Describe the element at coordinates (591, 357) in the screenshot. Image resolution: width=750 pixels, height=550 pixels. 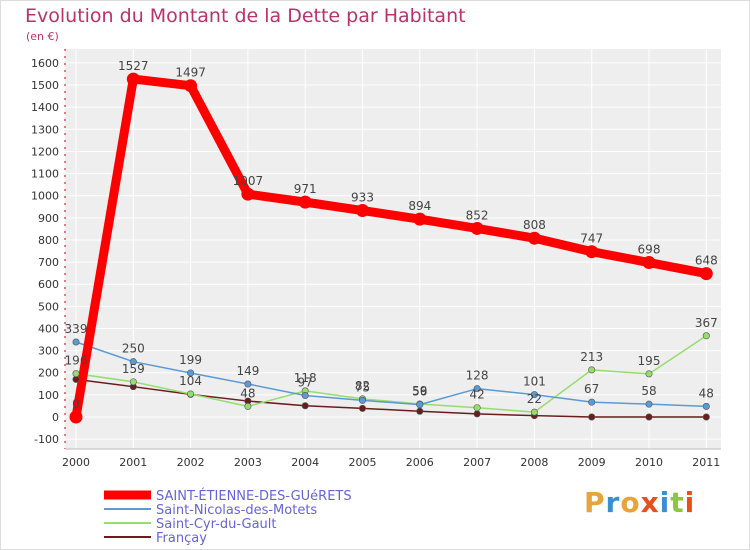
I see `data-label: 213` at that location.